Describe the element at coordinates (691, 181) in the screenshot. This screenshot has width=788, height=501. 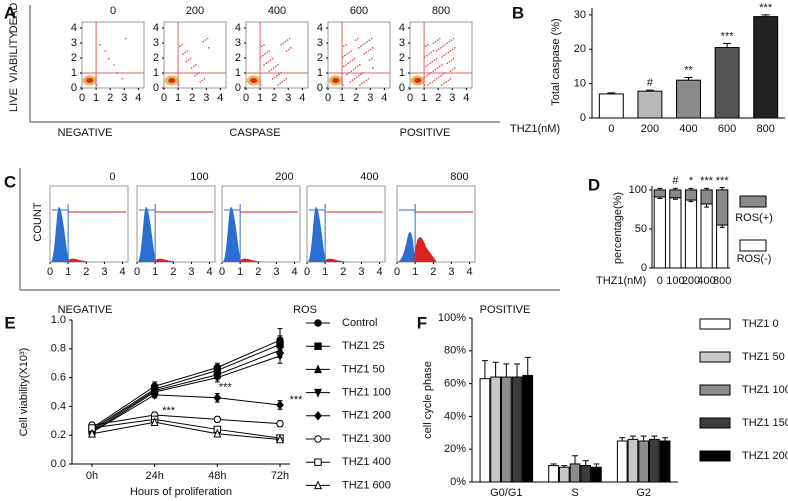
I see `annotation: *` at that location.